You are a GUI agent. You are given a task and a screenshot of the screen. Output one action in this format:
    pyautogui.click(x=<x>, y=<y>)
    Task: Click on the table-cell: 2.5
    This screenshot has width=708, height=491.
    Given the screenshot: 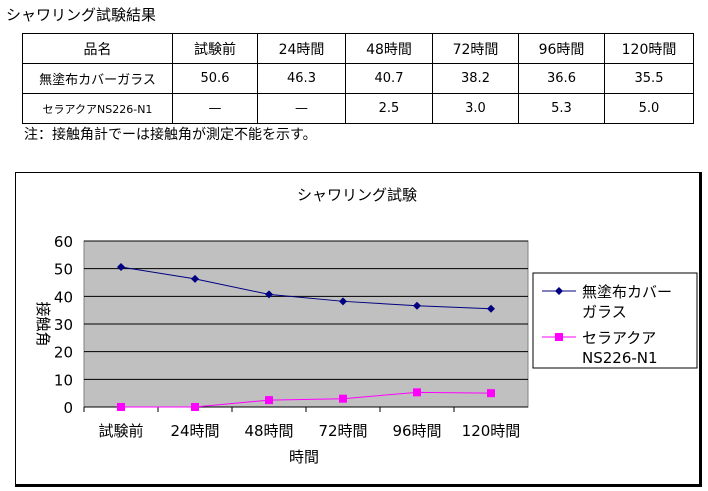 What is the action you would take?
    pyautogui.click(x=389, y=108)
    